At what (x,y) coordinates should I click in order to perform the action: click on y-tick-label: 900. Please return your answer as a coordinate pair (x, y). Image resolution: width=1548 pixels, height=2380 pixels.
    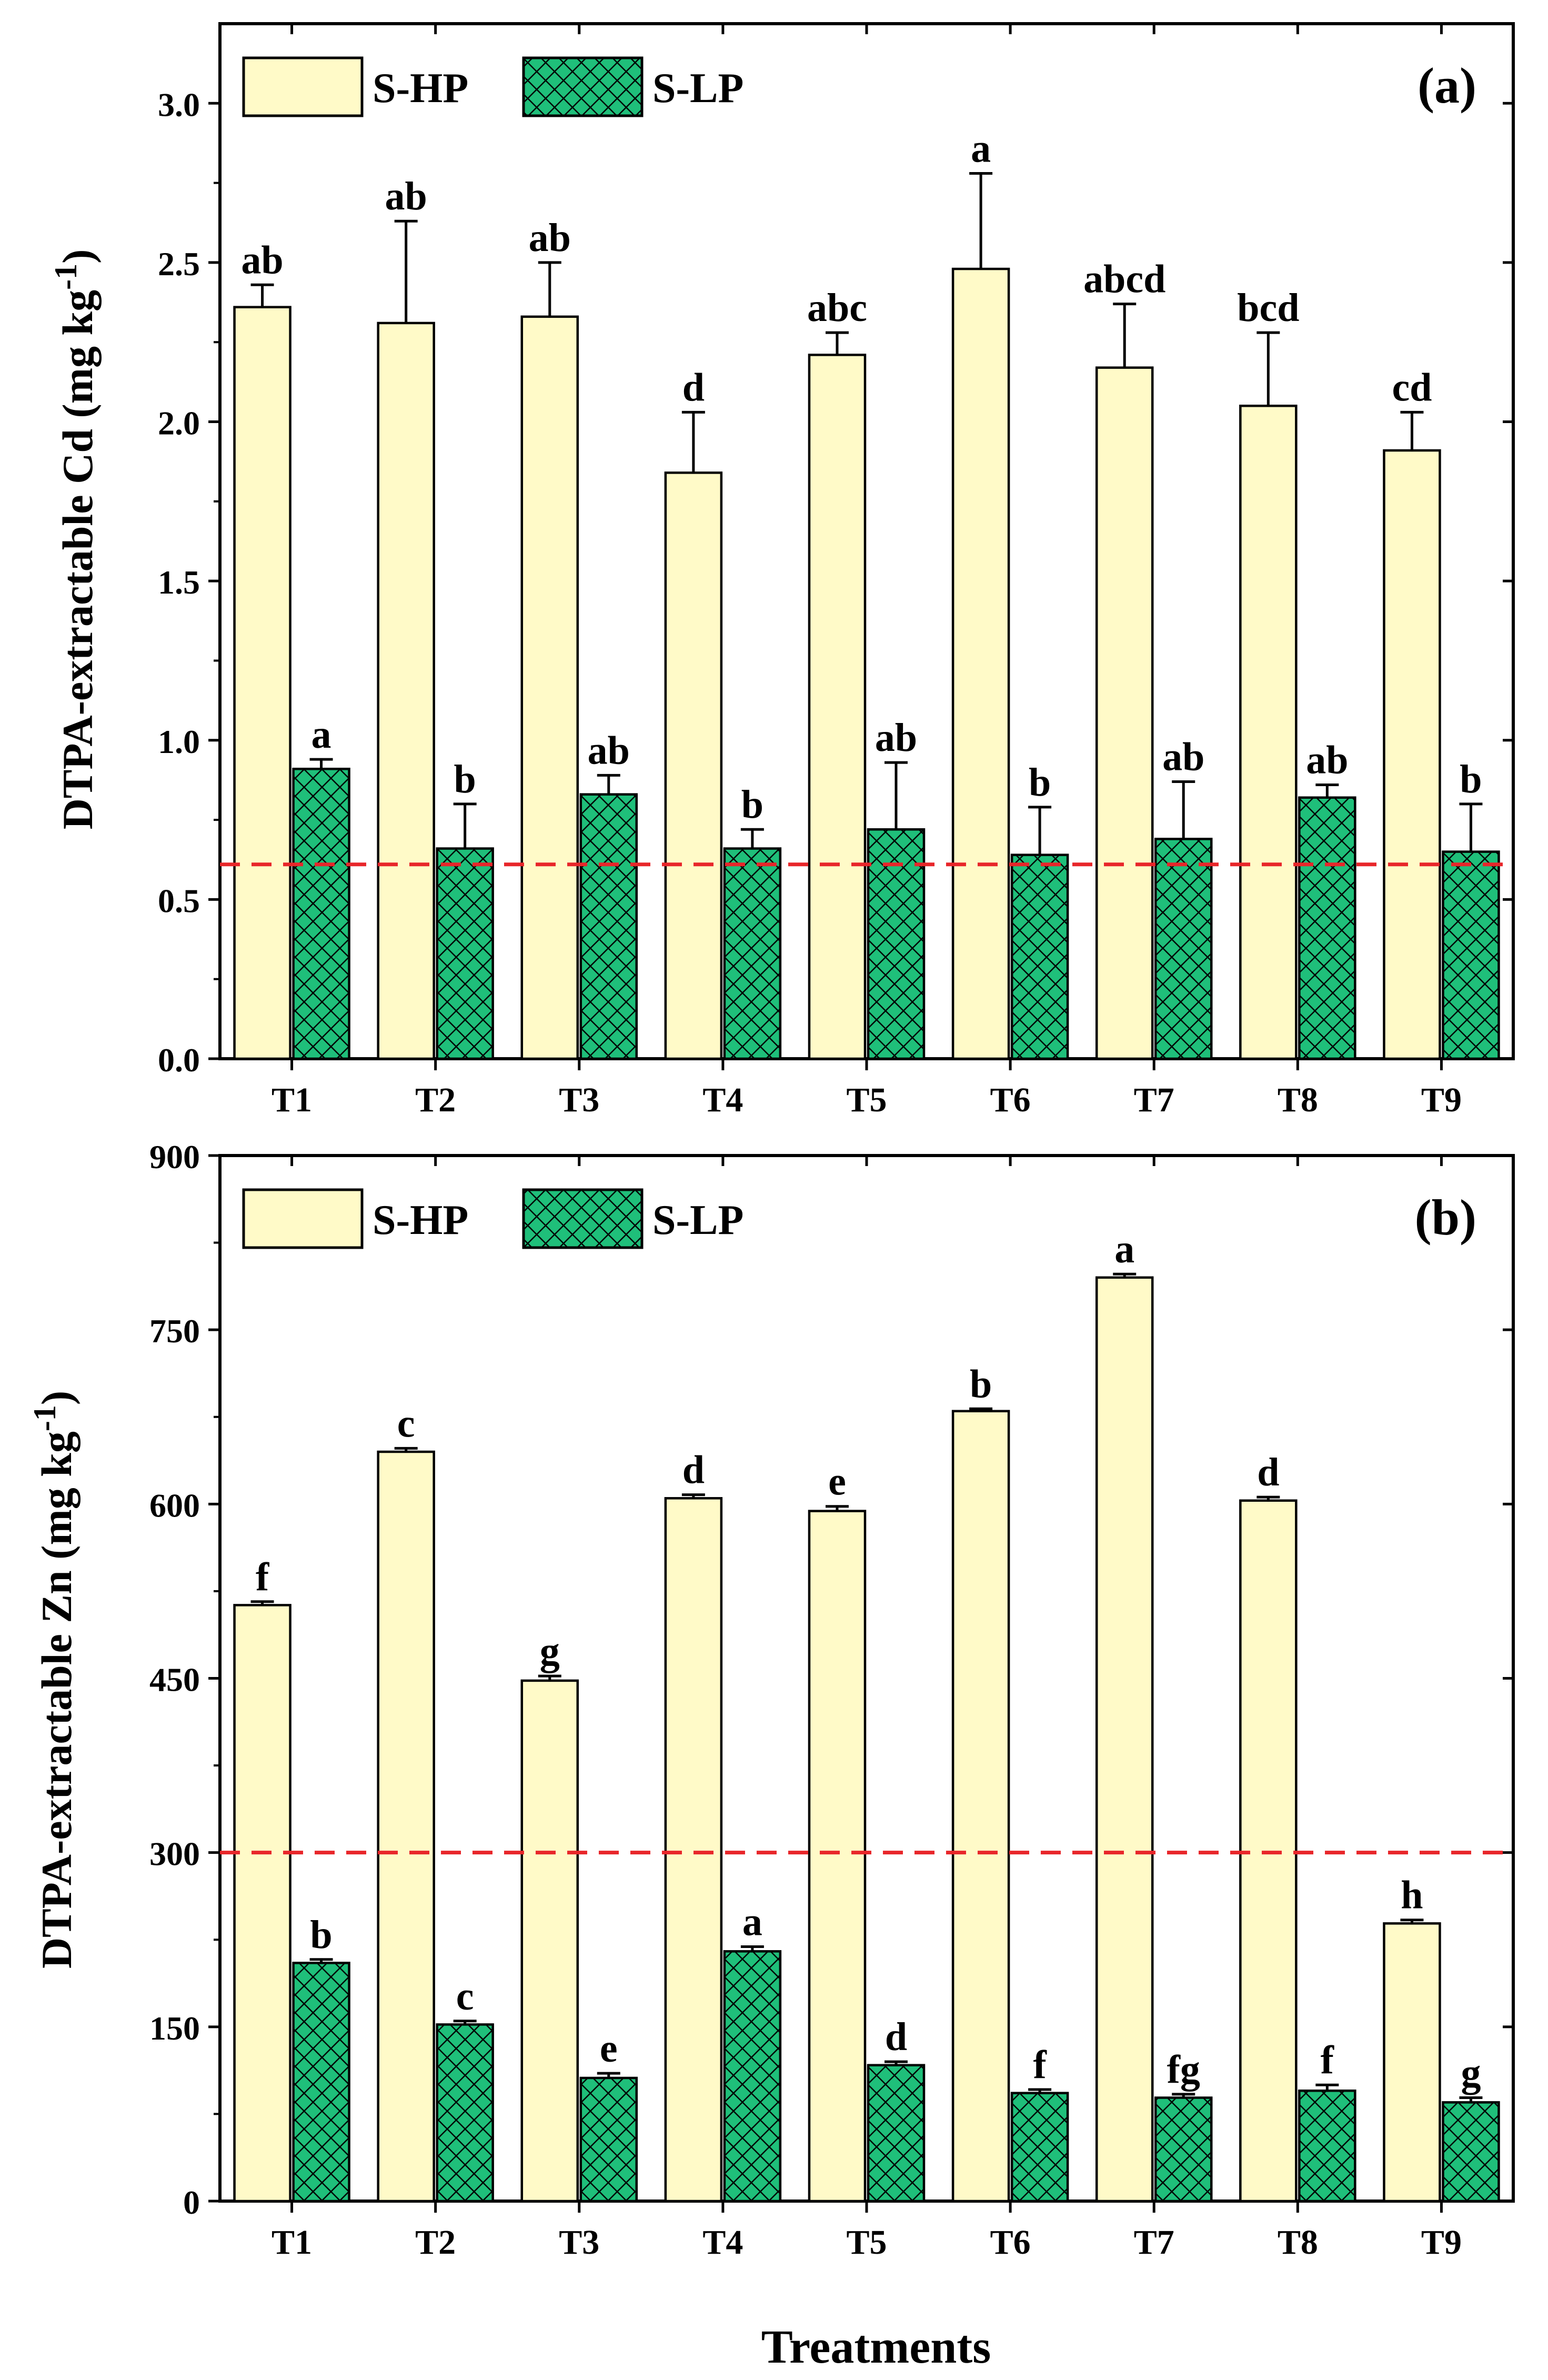
    Looking at the image, I should click on (174, 1157).